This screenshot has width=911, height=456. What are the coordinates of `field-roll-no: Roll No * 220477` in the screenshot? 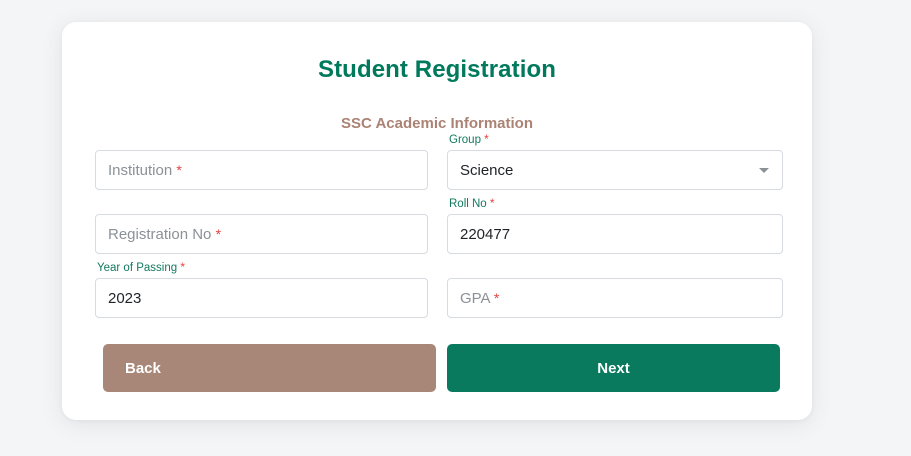 It's located at (615, 225).